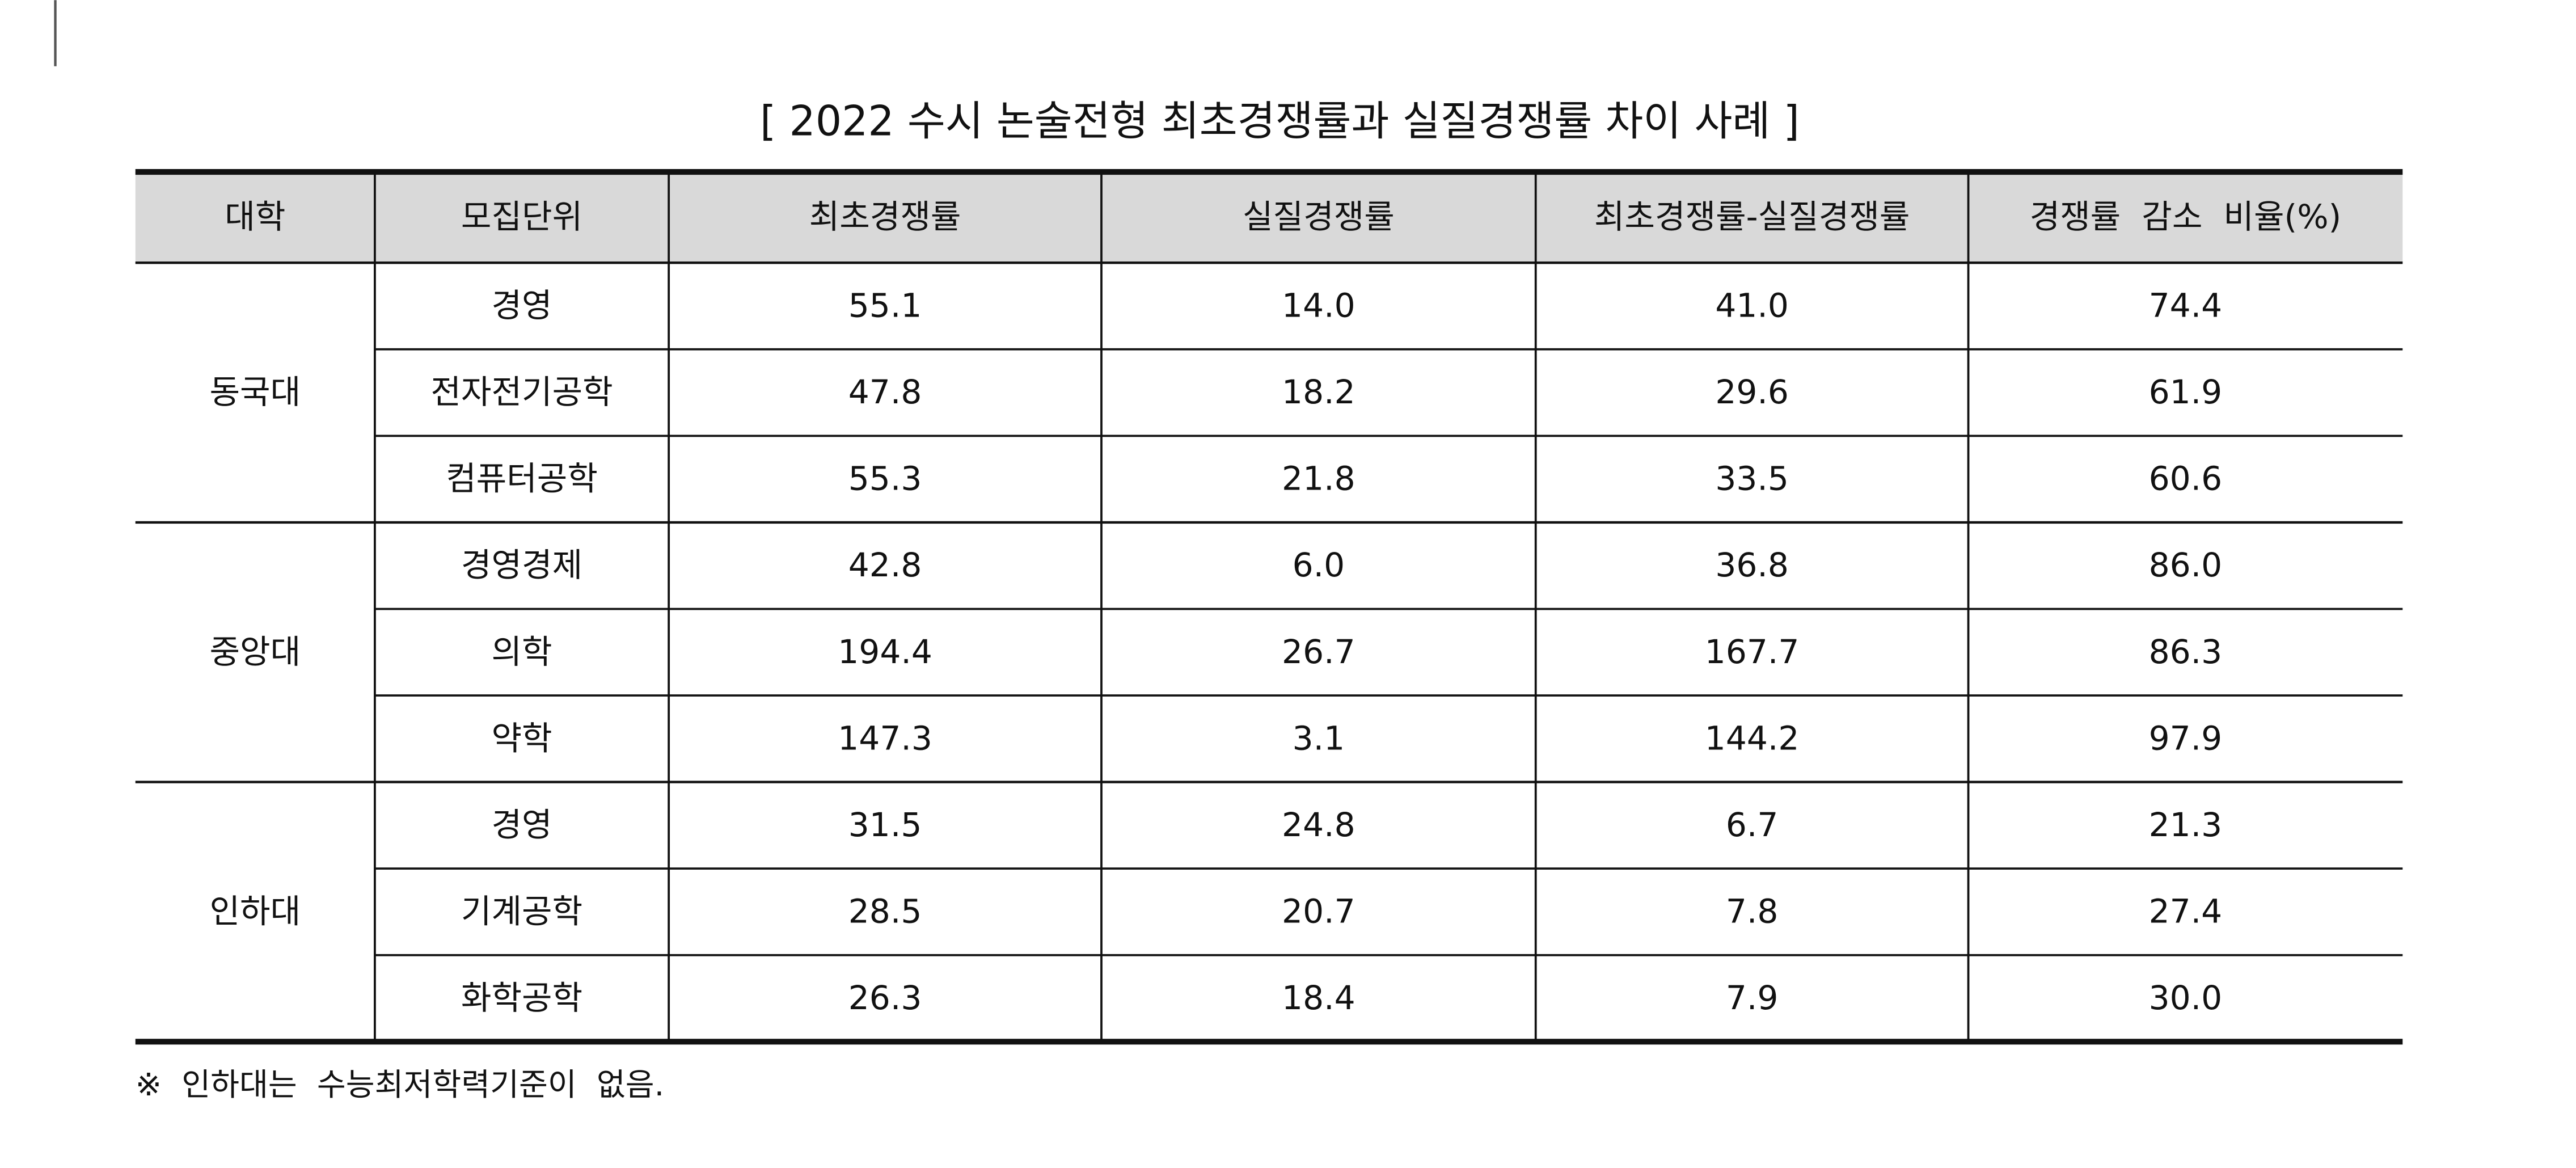 The width and height of the screenshot is (2576, 1168). What do you see at coordinates (2186, 392) in the screenshot?
I see `number-cell: 61.9` at bounding box center [2186, 392].